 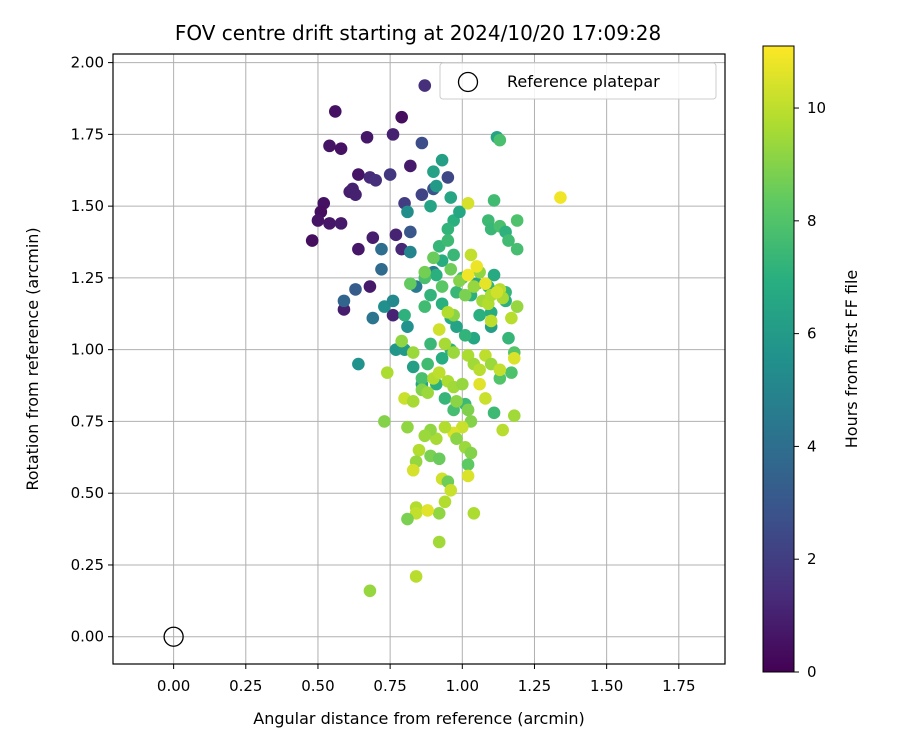 I want to click on colorbar-tick-label: 6, so click(x=812, y=334).